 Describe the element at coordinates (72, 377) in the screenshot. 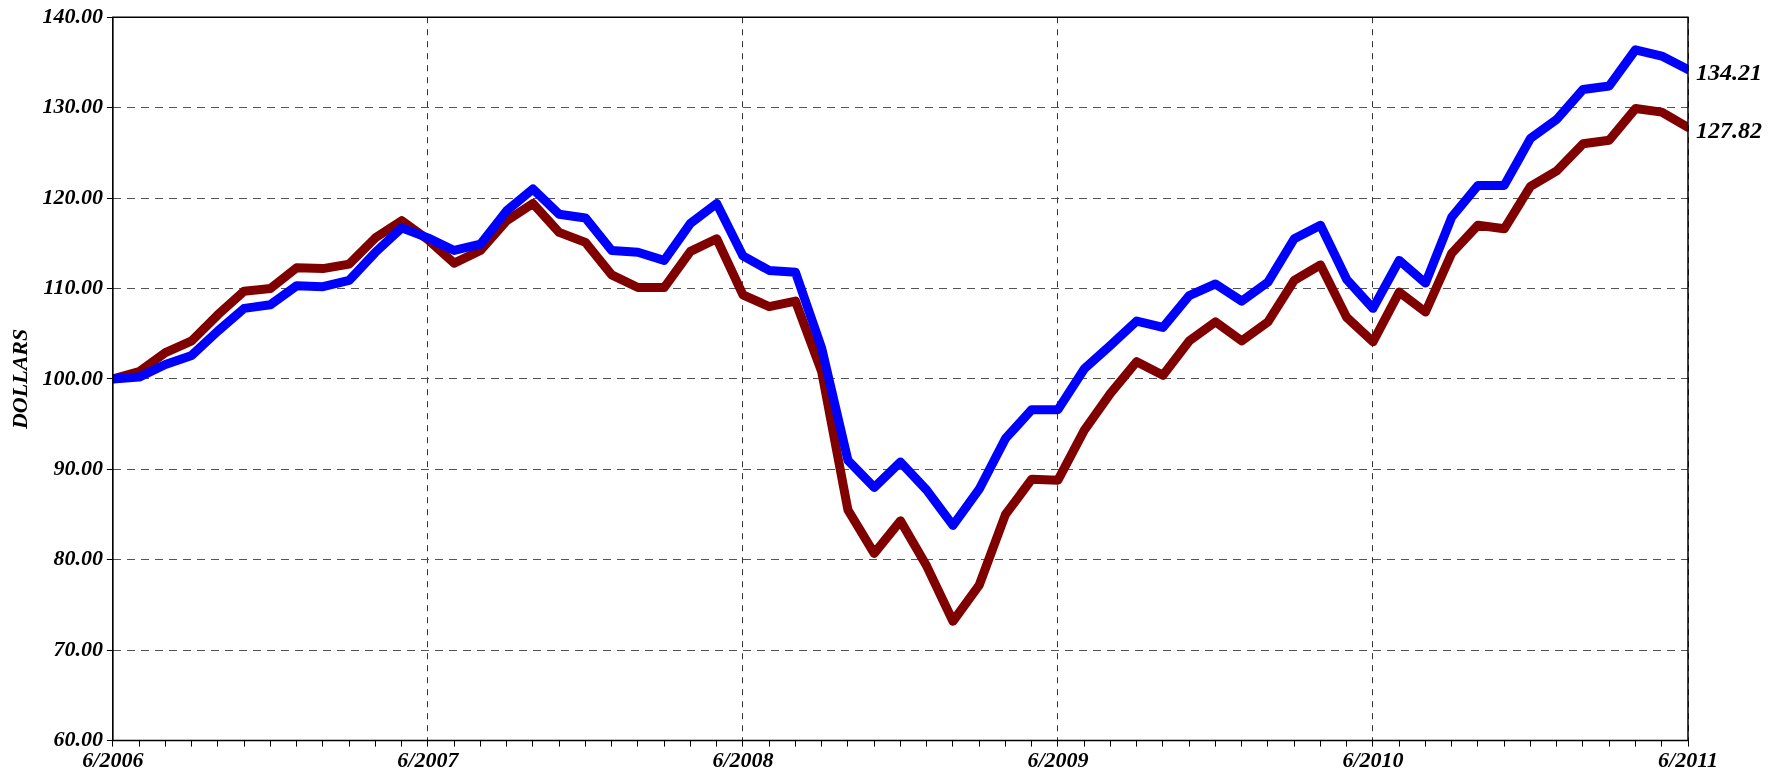

I see `y-tick-label: 100.00` at that location.